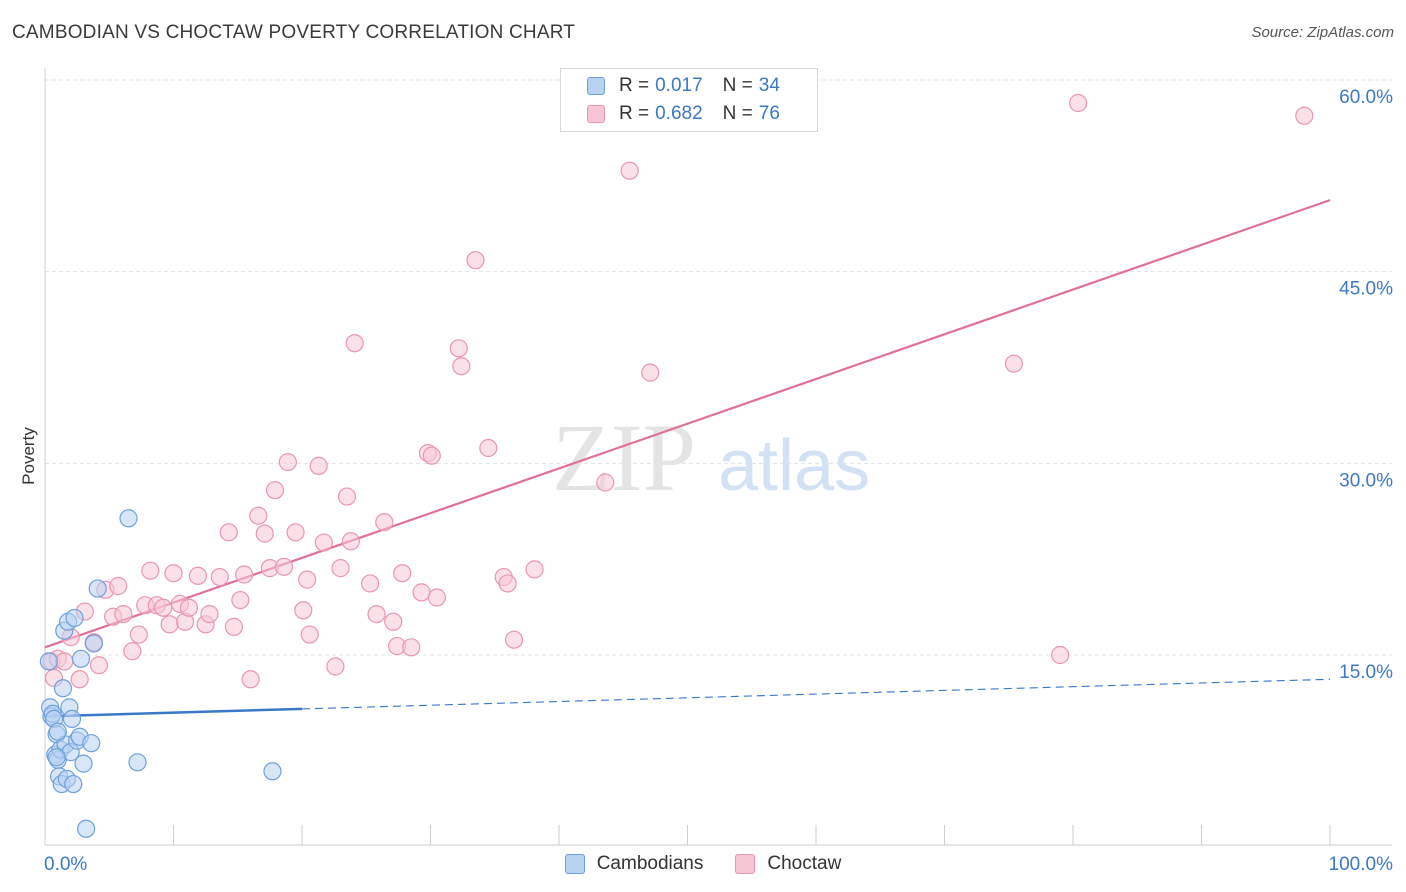 The width and height of the screenshot is (1406, 892). I want to click on legend-row-cambodians: R = 0.017 N = 34, so click(683, 86).